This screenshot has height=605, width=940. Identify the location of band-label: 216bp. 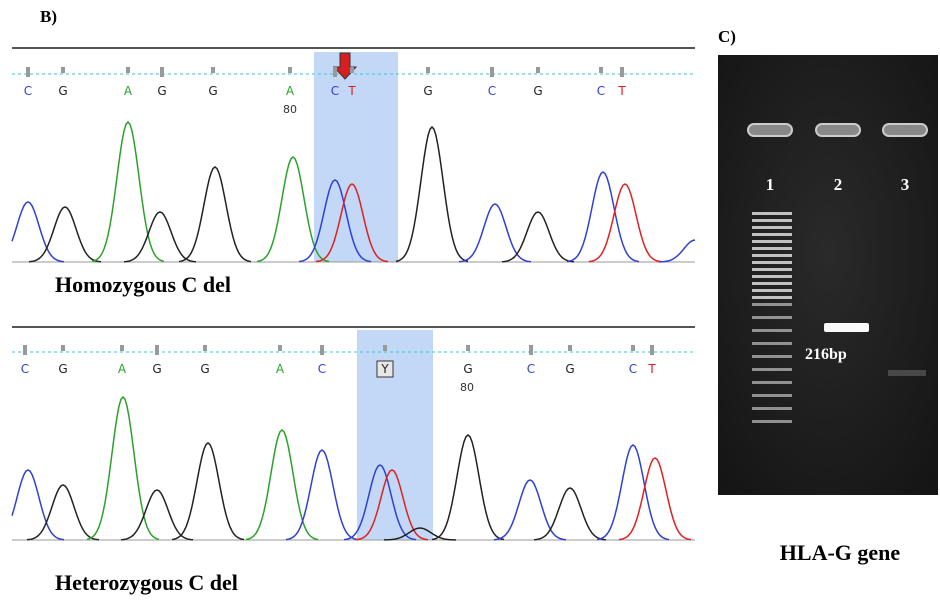
(826, 354).